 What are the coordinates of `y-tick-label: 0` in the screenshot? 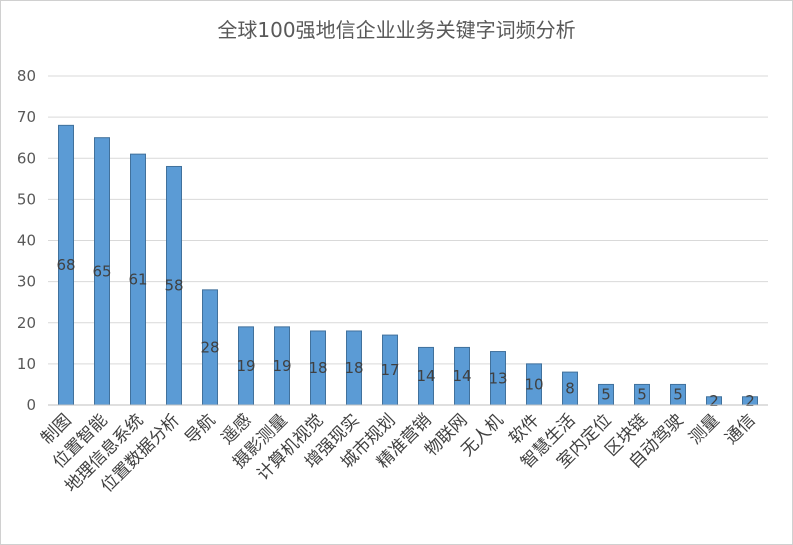 It's located at (31, 405).